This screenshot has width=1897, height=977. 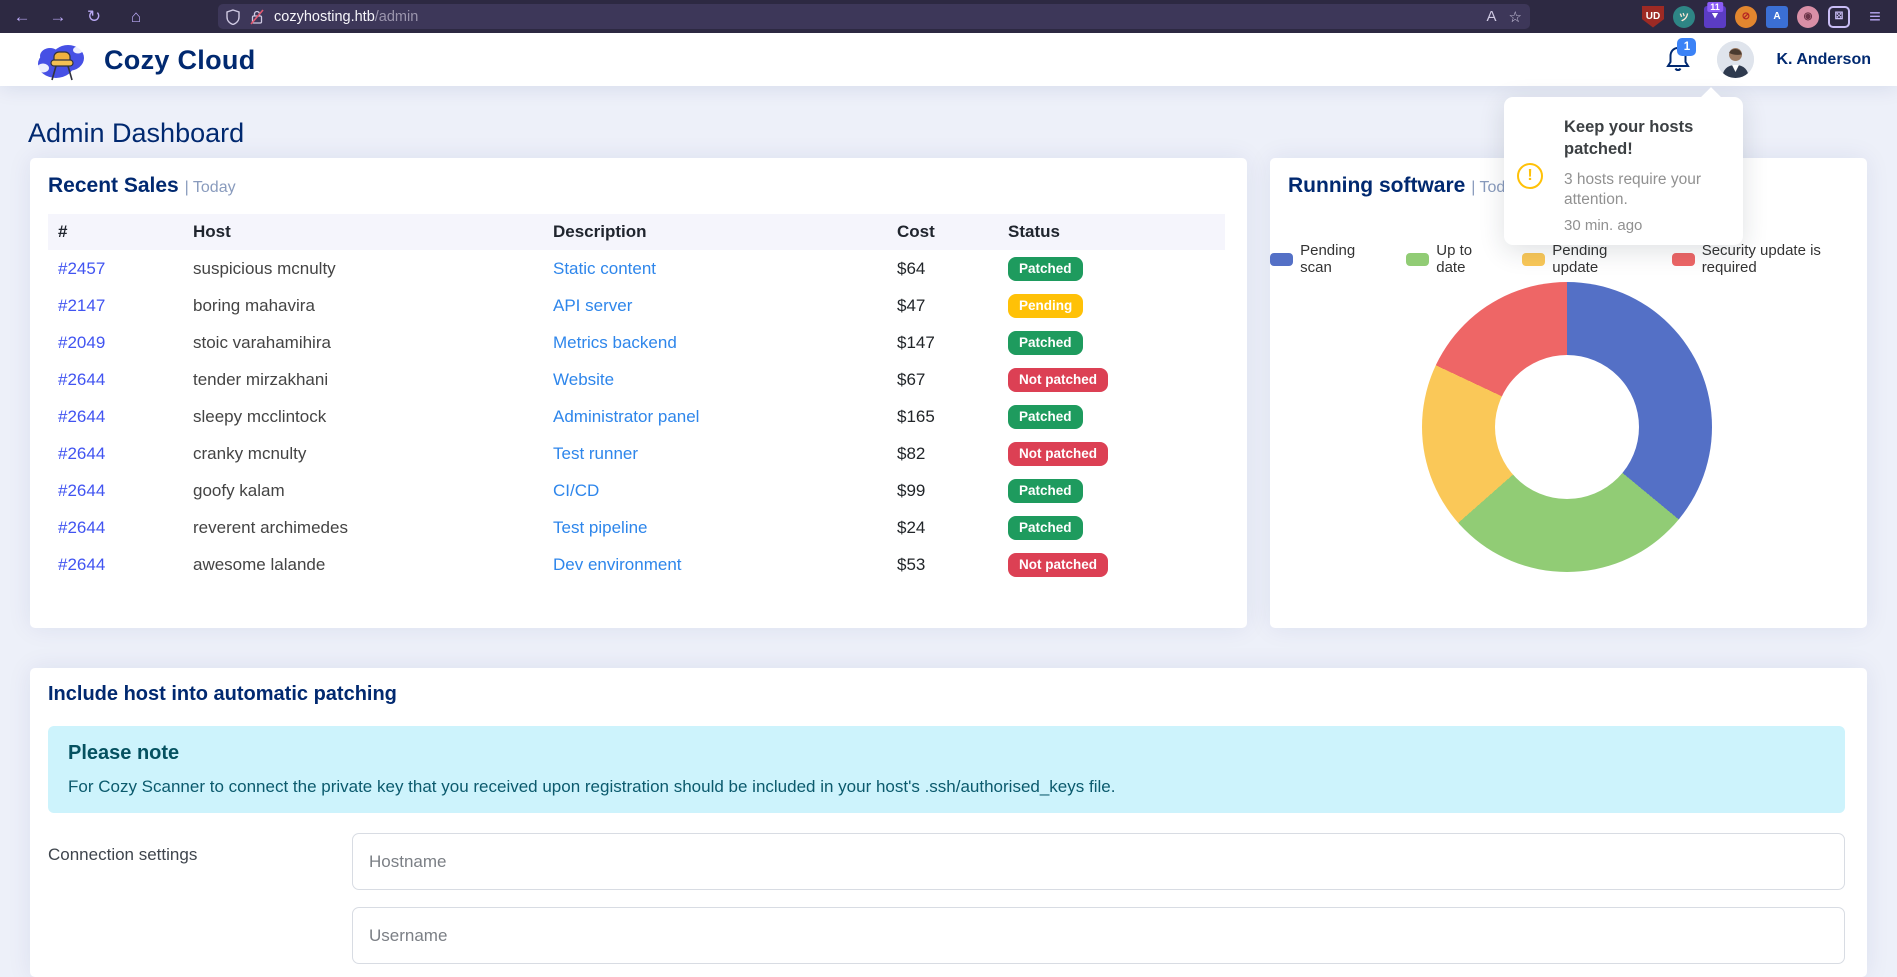 What do you see at coordinates (264, 268) in the screenshot?
I see `sale-host: suspicious mcnulty` at bounding box center [264, 268].